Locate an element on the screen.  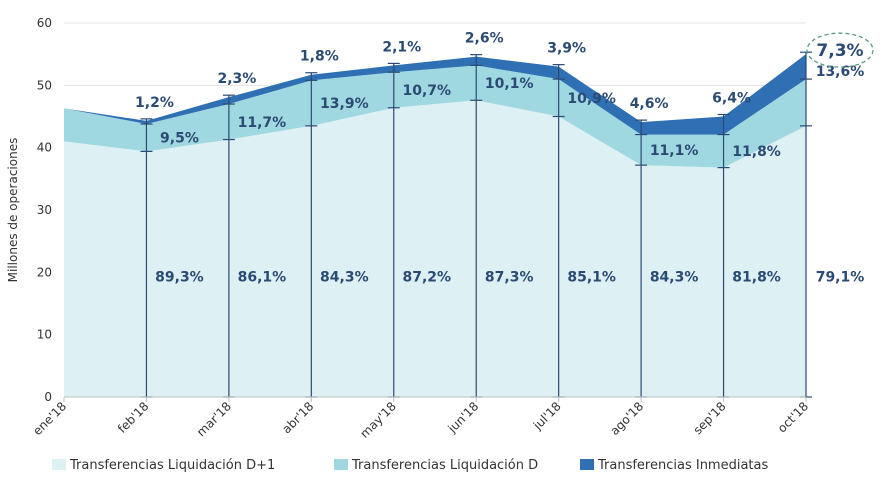
data-label: 81,8% is located at coordinates (756, 278).